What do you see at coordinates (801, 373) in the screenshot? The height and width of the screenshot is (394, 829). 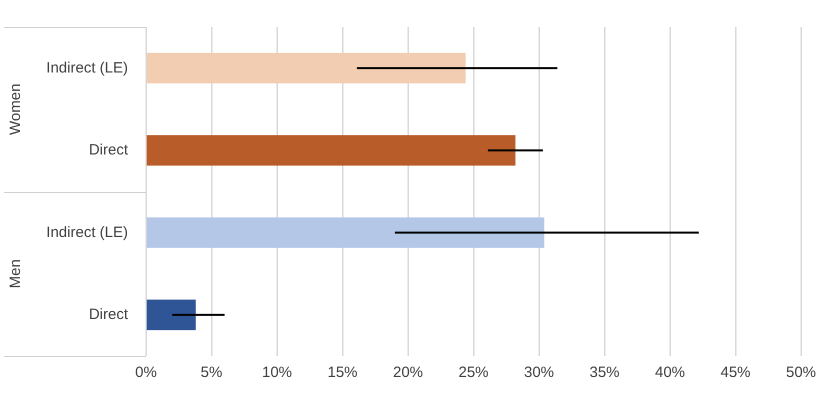 I see `x-tick-label: 50%` at bounding box center [801, 373].